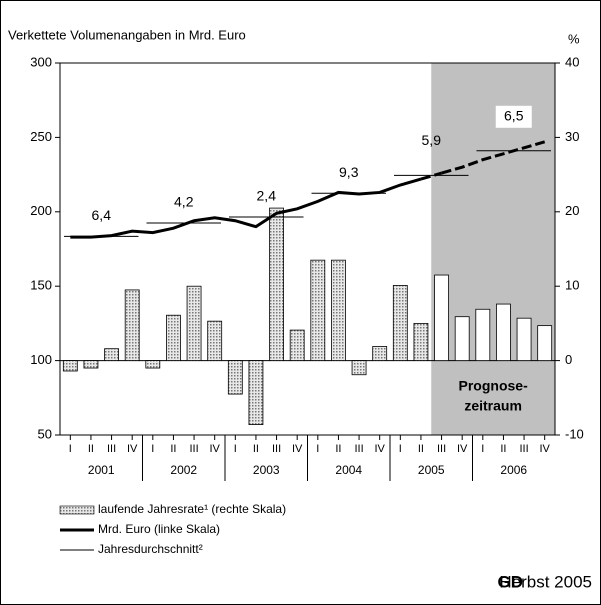  I want to click on annual-label: 6,5, so click(514, 115).